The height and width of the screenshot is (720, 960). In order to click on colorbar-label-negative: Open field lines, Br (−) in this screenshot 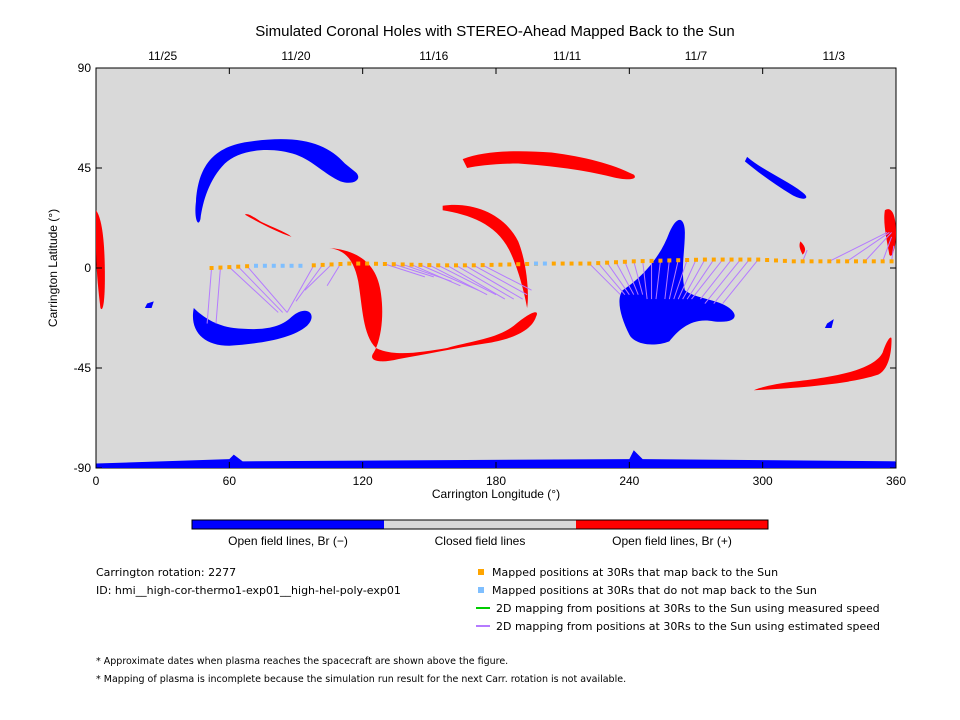, I will do `click(288, 541)`.